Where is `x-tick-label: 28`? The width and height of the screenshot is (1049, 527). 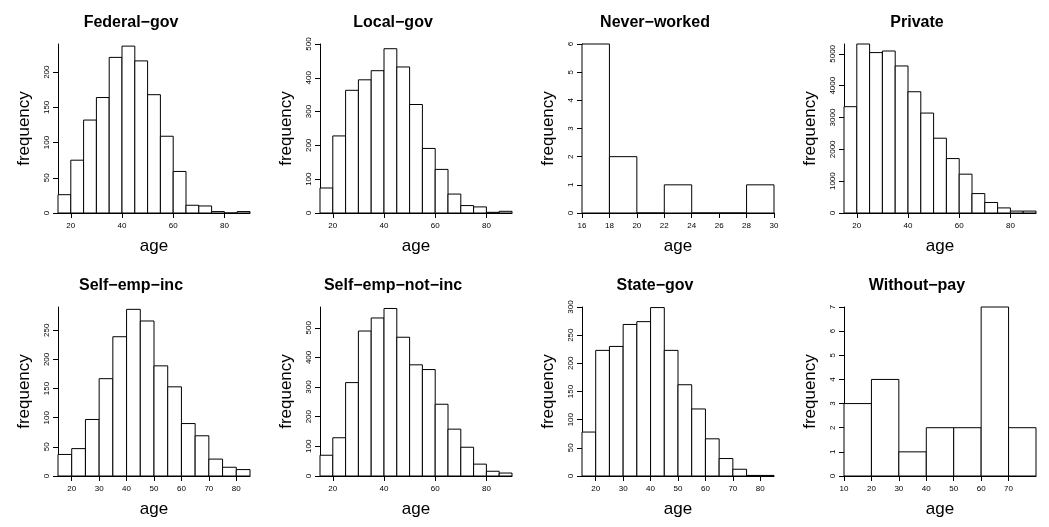 x-tick-label: 28 is located at coordinates (747, 225).